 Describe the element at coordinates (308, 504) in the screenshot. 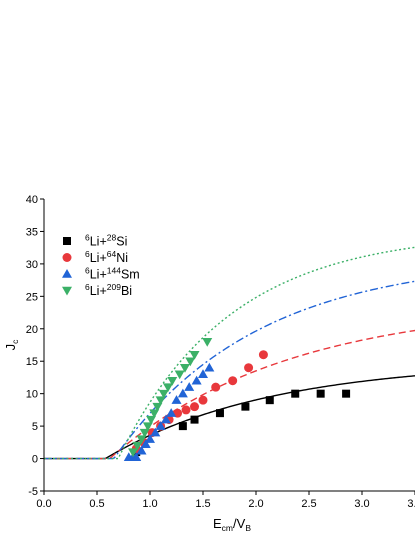

I see `x-tick-label: 2.5` at that location.